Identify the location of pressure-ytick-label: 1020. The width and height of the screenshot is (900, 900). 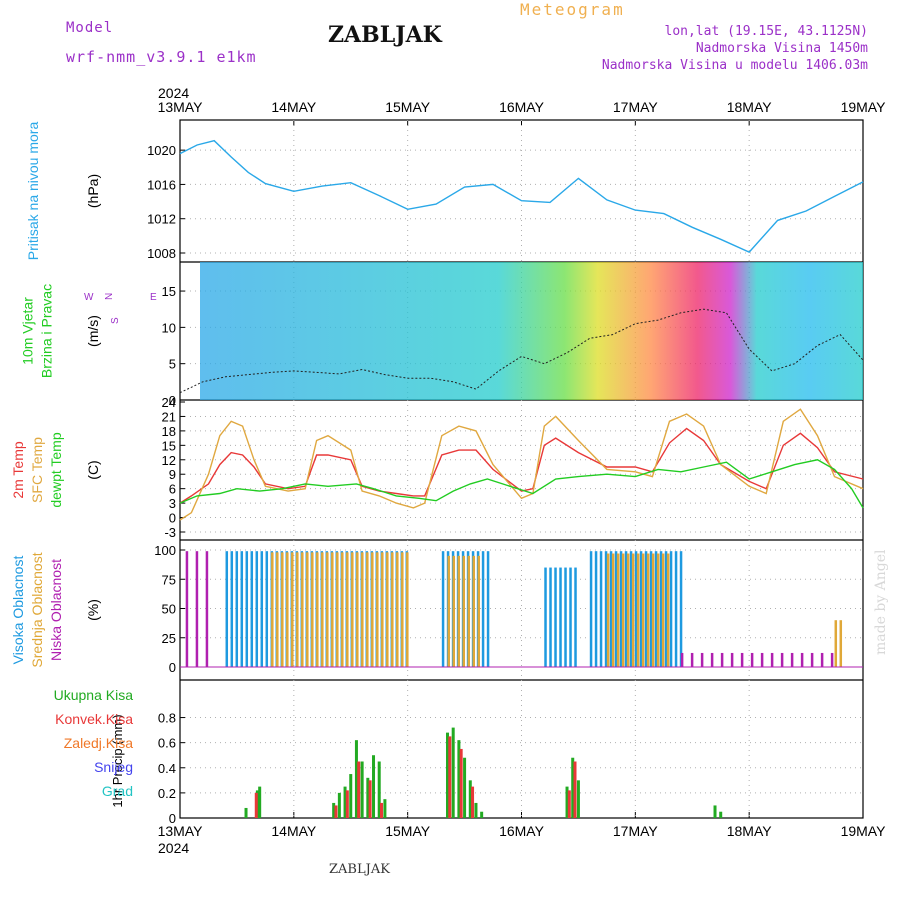
(161, 150).